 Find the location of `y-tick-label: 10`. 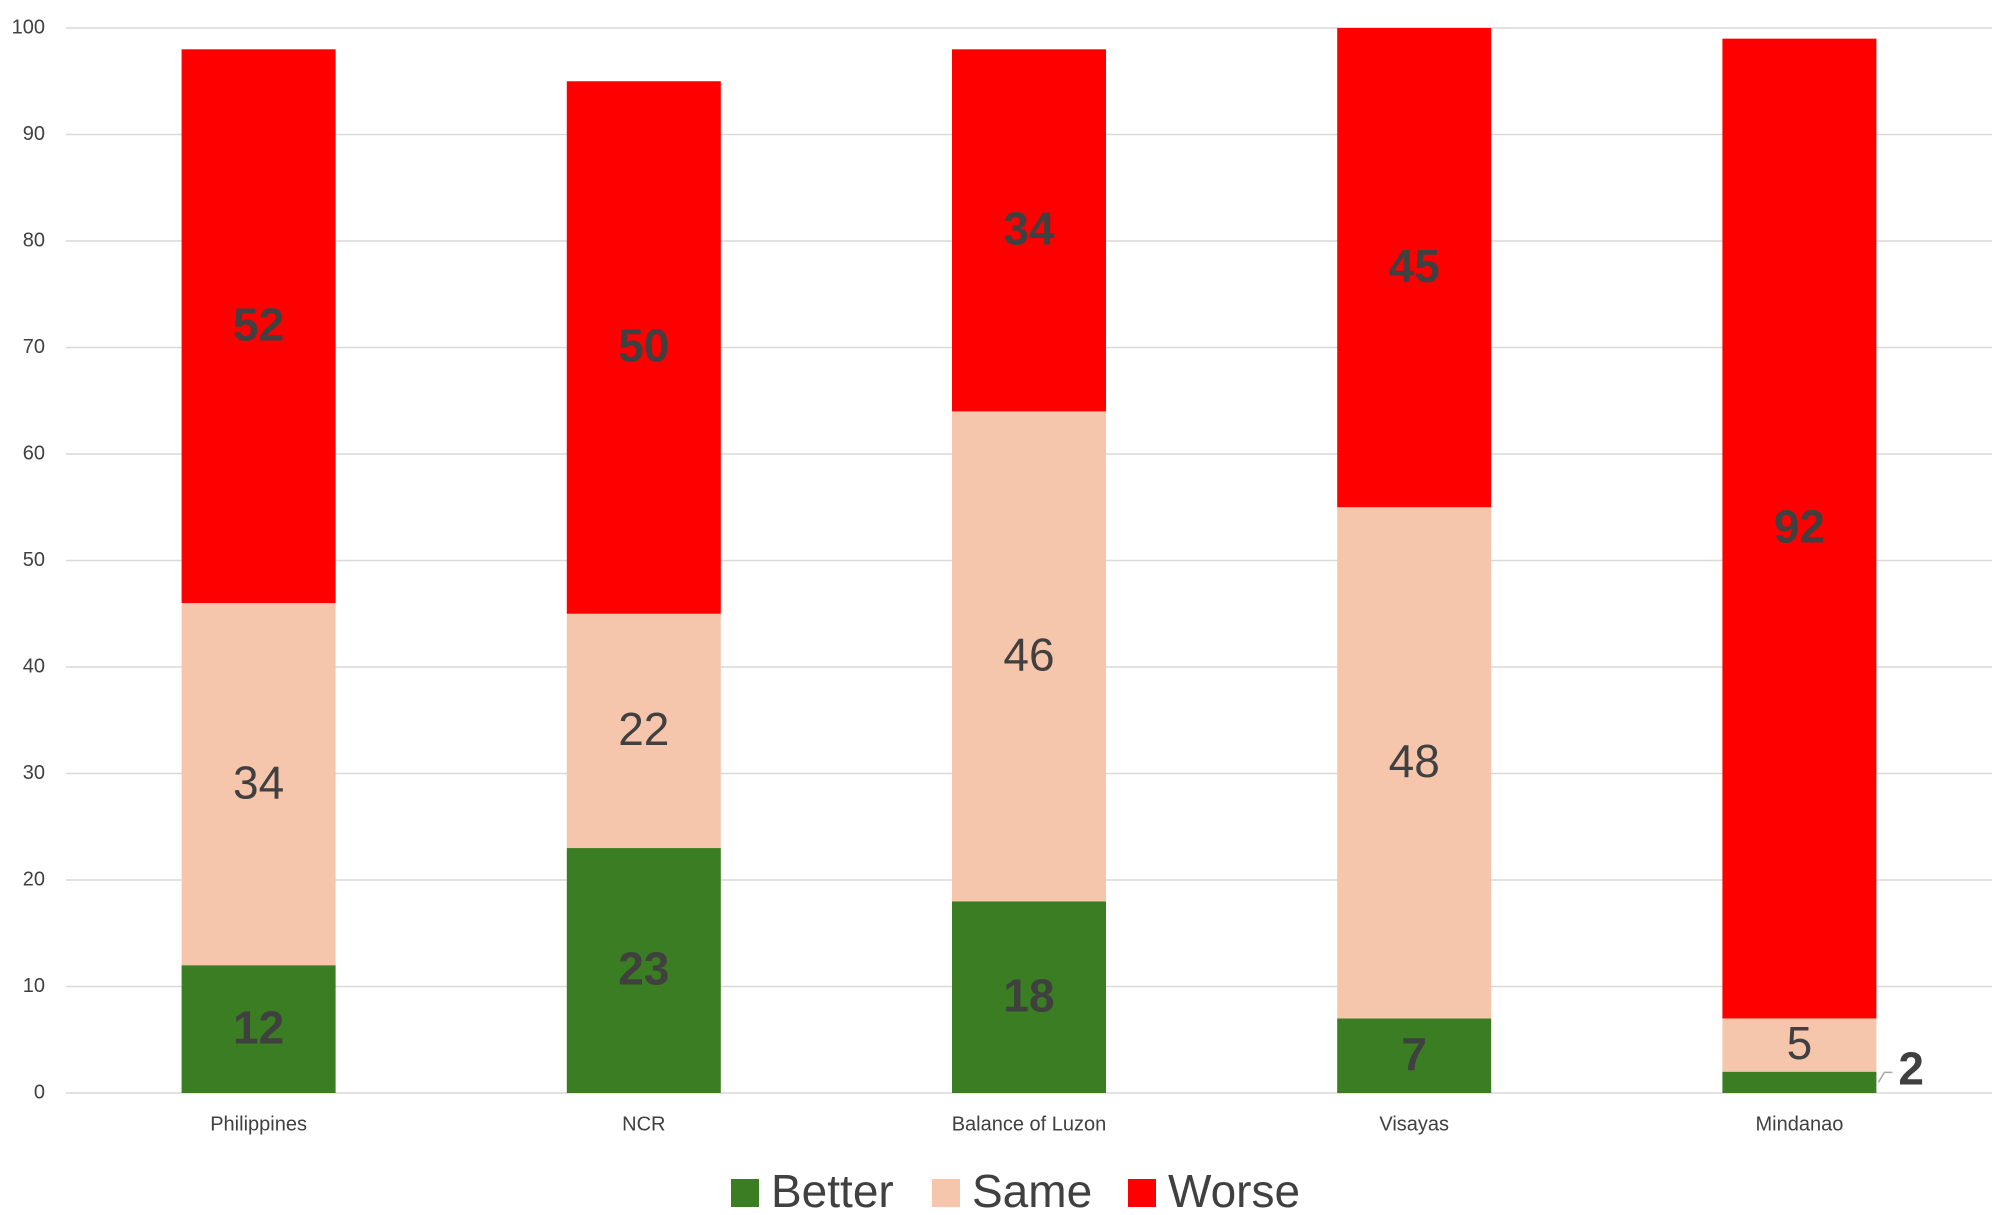

y-tick-label: 10 is located at coordinates (34, 986).